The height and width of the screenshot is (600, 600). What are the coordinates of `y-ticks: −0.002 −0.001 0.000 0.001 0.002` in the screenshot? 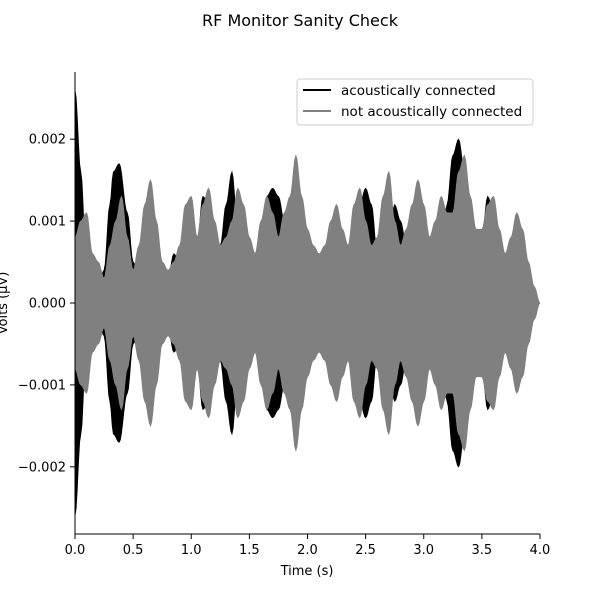 It's located at (46, 304).